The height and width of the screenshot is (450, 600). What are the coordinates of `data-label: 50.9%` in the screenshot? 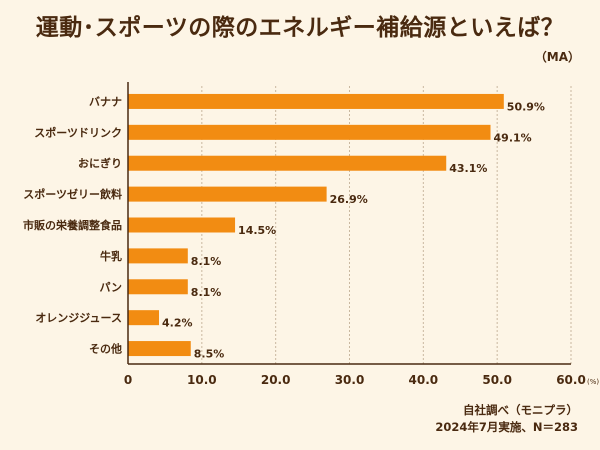 It's located at (526, 106).